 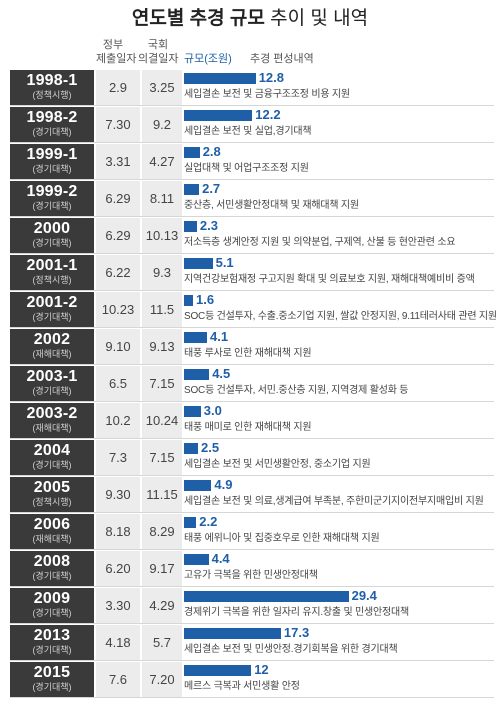 I want to click on bar-value-label: 17.3, so click(x=296, y=632).